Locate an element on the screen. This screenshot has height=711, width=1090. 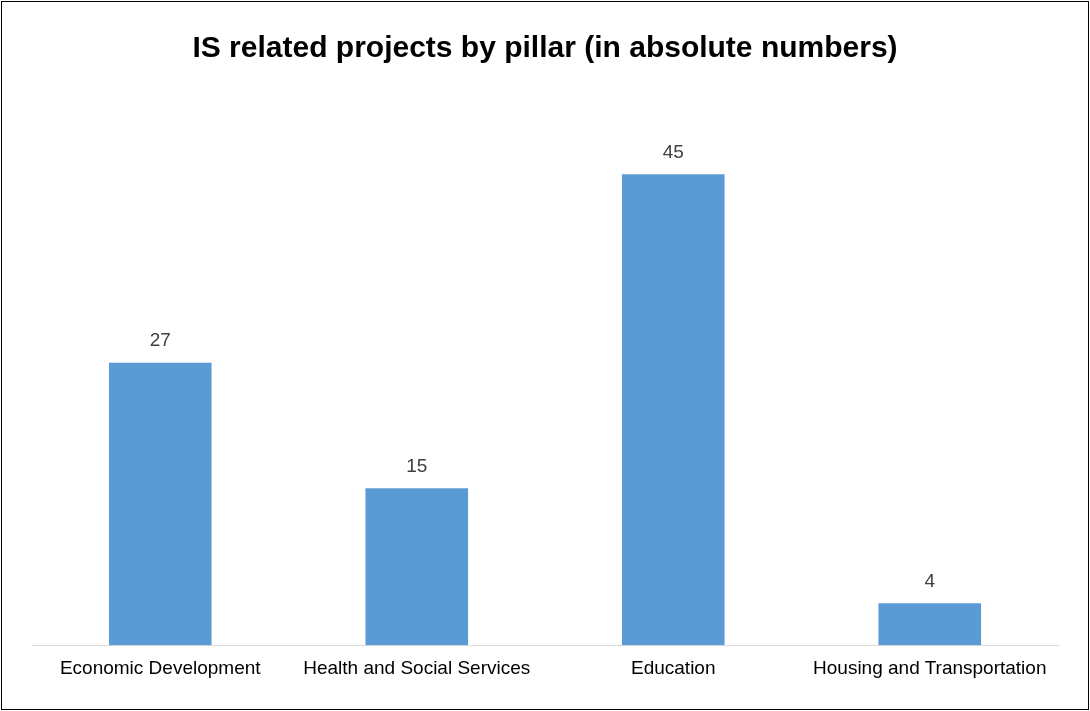
x-tick-label: Economic Development is located at coordinates (160, 667).